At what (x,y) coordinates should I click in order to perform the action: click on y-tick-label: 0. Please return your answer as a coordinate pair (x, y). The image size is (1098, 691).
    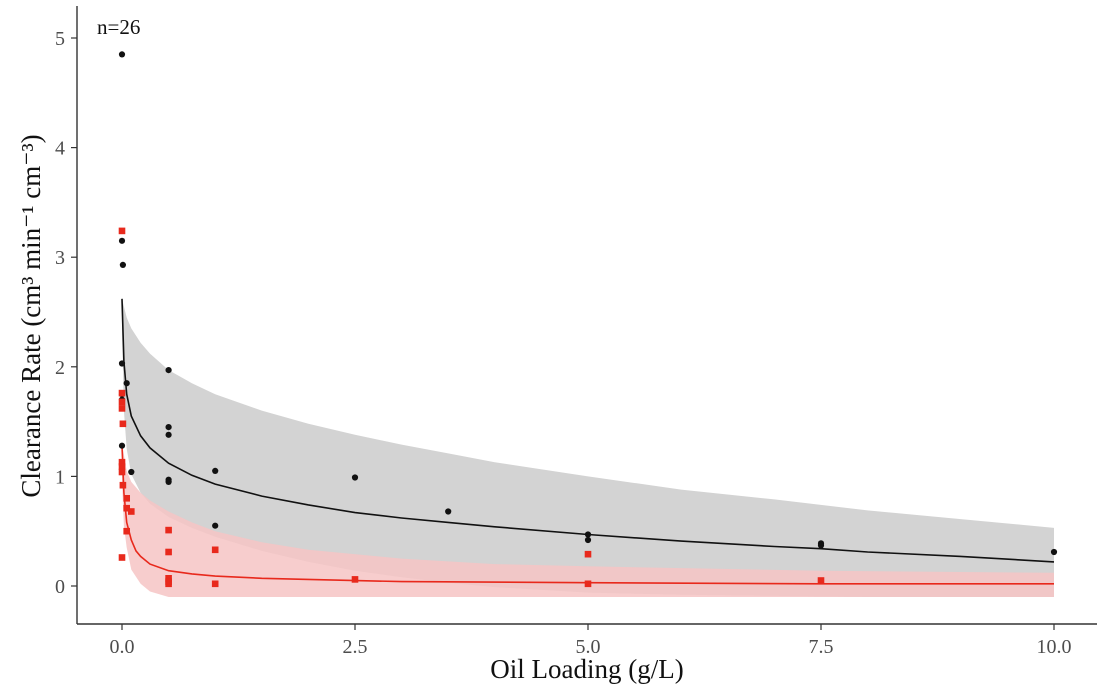
    Looking at the image, I should click on (60, 587).